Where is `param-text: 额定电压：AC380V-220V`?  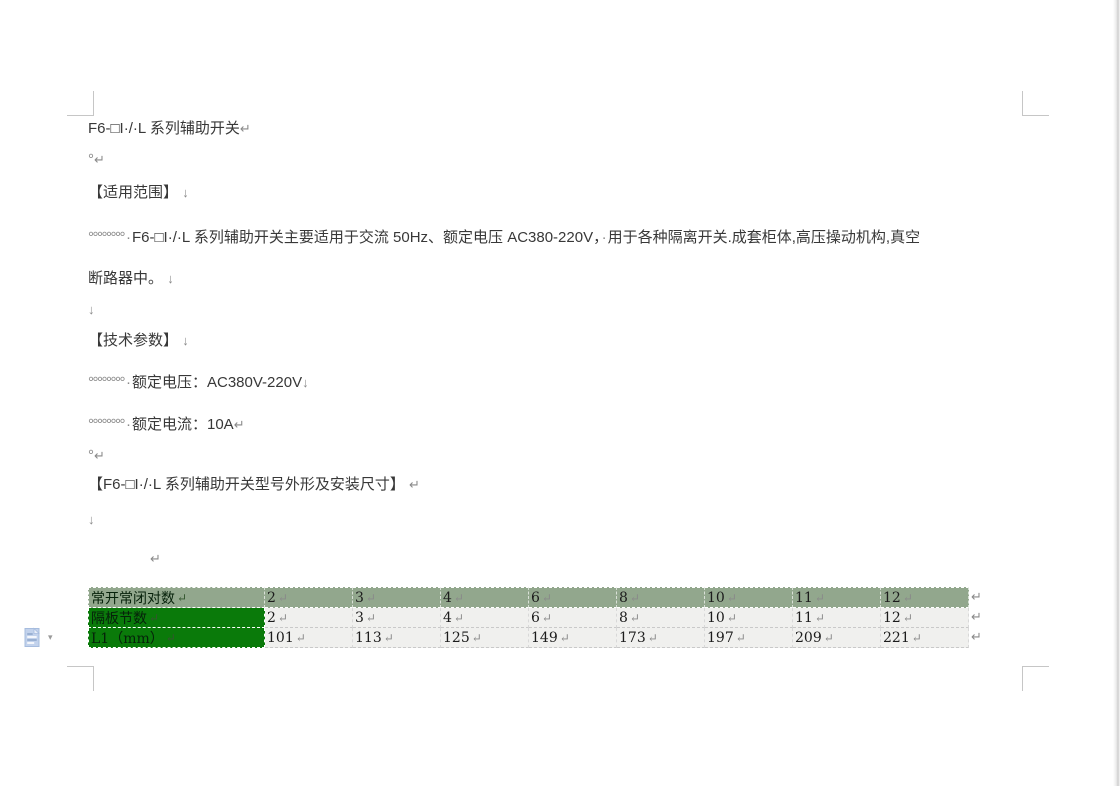
param-text: 额定电压：AC380V-220V is located at coordinates (217, 382).